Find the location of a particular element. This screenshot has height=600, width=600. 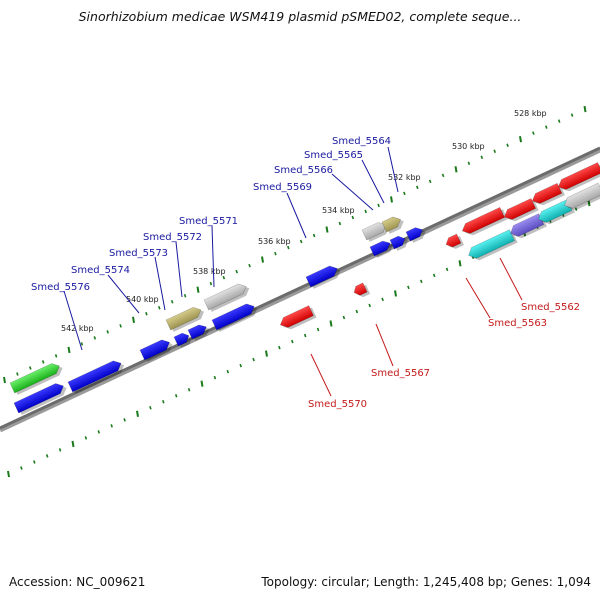

gene-label-forward: Smed_5571 is located at coordinates (208, 221).